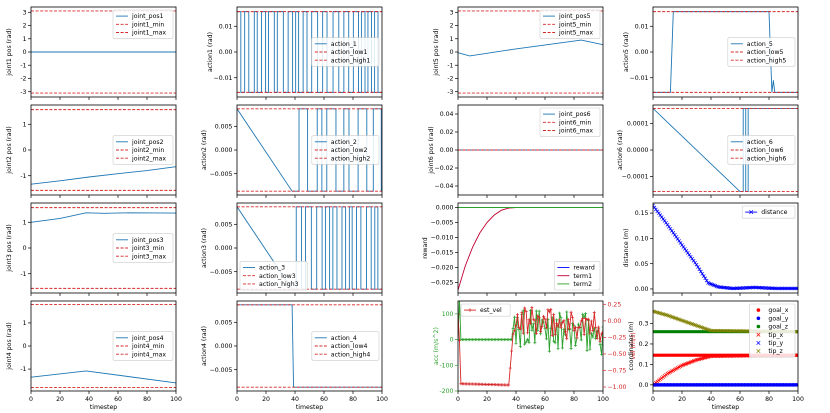 This screenshot has width=830, height=413. Describe the element at coordinates (23, 65) in the screenshot. I see `y-tick-label: -1` at that location.